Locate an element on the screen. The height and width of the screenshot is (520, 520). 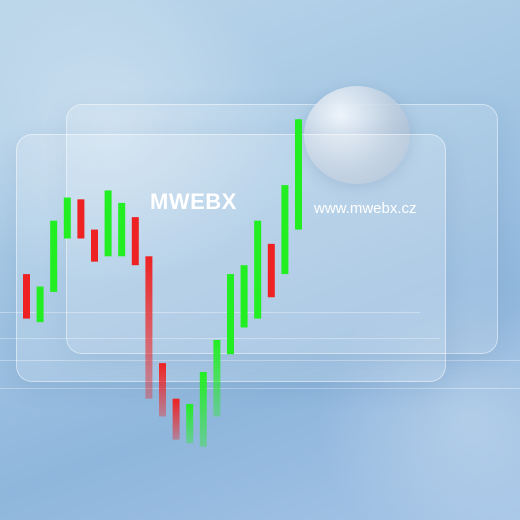
glass-orb is located at coordinates (357, 135).